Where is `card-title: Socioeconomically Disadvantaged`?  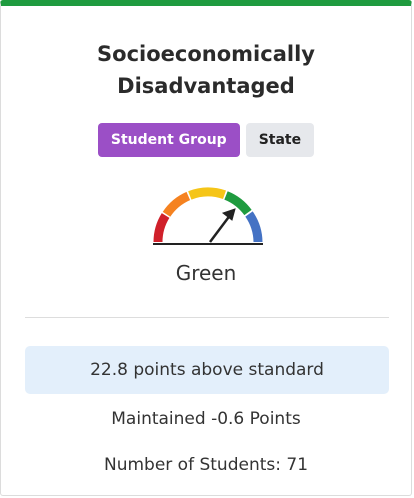 card-title: Socioeconomically Disadvantaged is located at coordinates (206, 70).